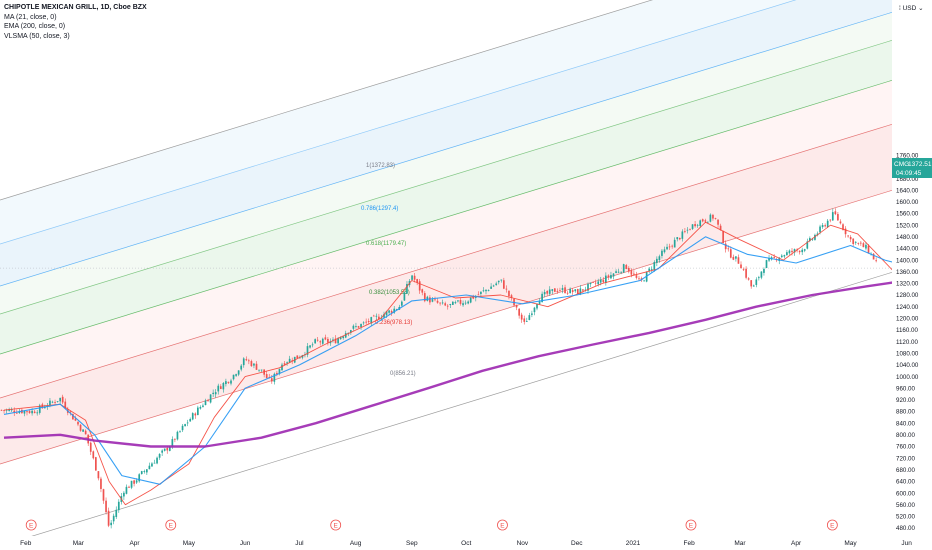 This screenshot has width=932, height=550. What do you see at coordinates (907, 155) in the screenshot?
I see `price-tick: 1760.00` at bounding box center [907, 155].